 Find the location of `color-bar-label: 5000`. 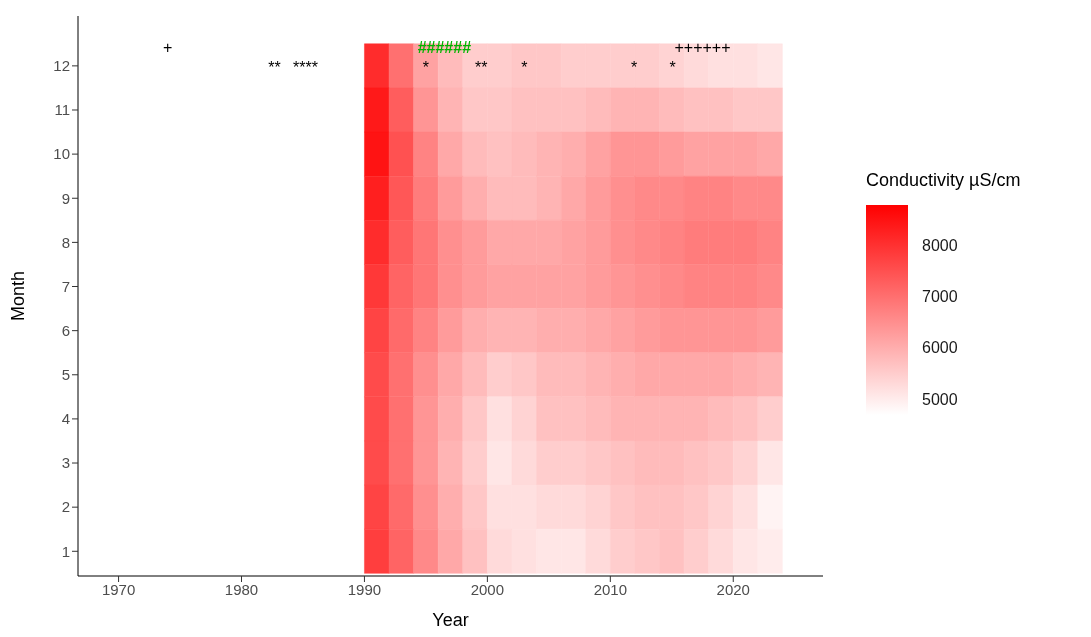

color-bar-label: 5000 is located at coordinates (940, 399).